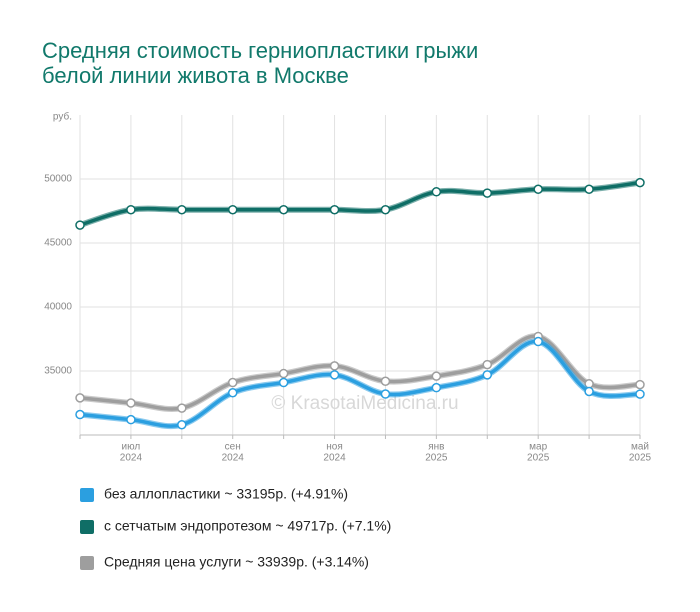 The image size is (700, 612). Describe the element at coordinates (62, 117) in the screenshot. I see `y-unit: руб.` at that location.